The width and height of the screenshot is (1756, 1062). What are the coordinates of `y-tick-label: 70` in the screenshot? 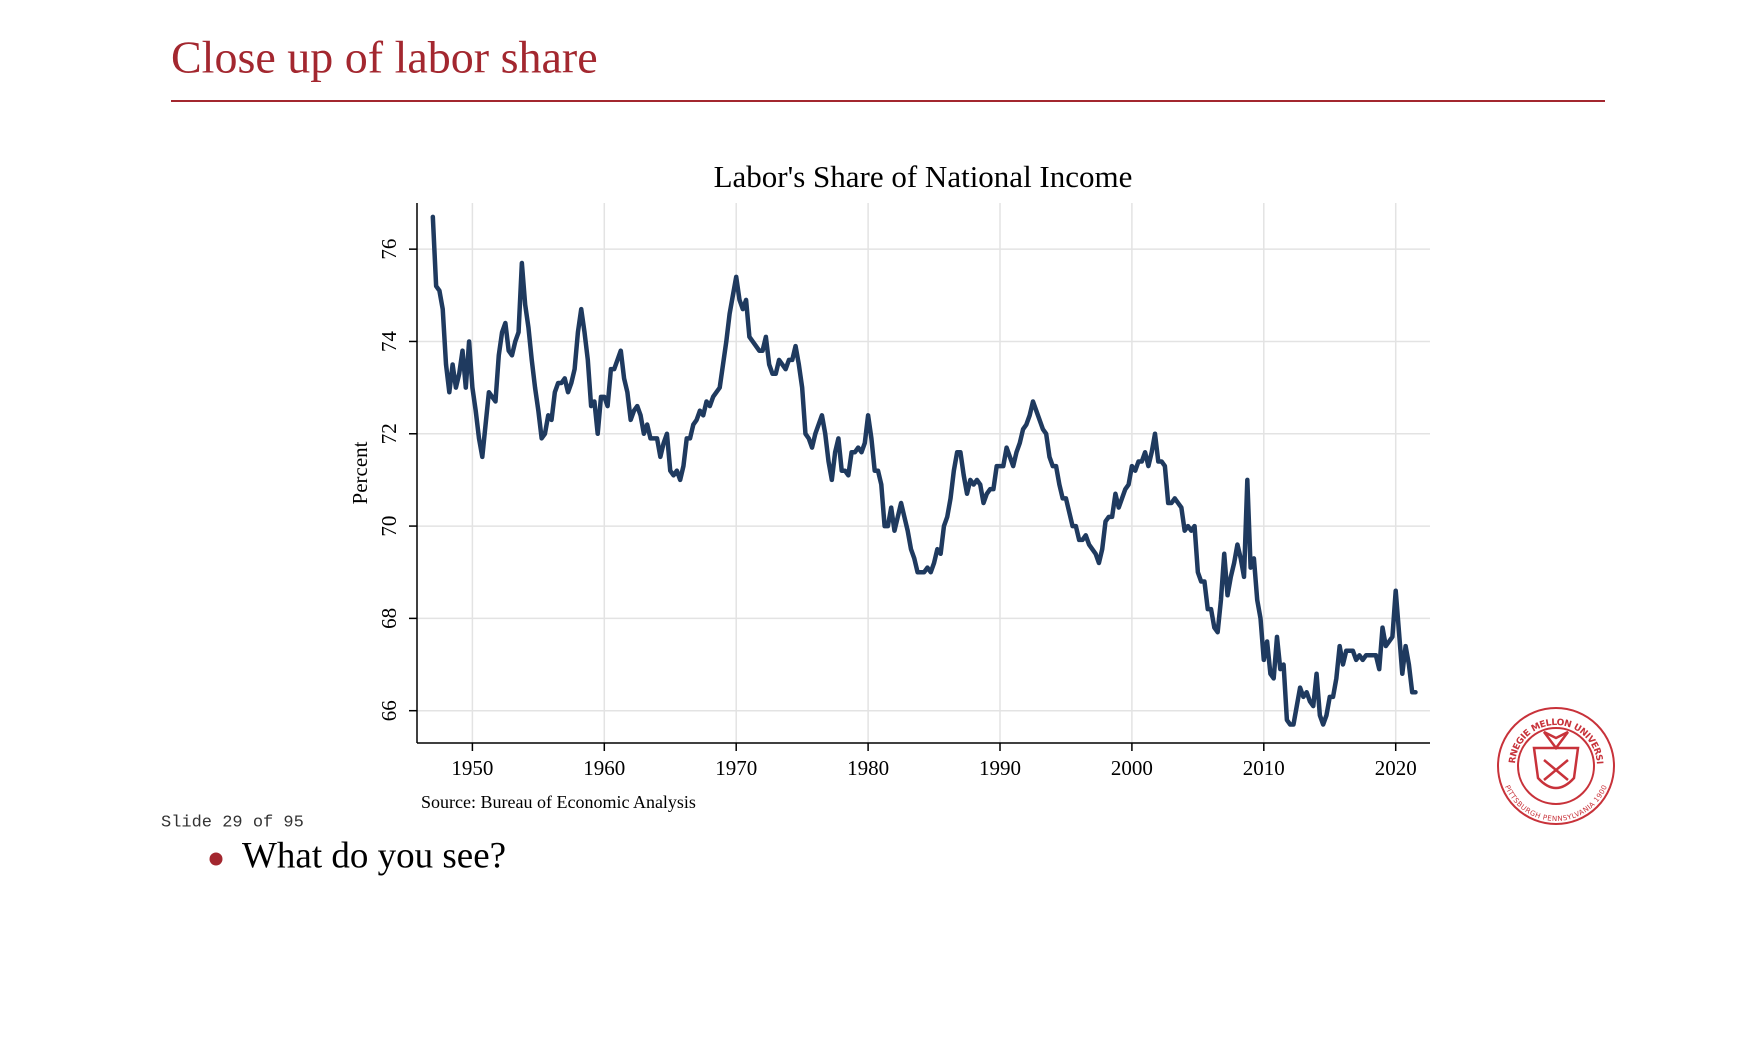 It's located at (389, 526).